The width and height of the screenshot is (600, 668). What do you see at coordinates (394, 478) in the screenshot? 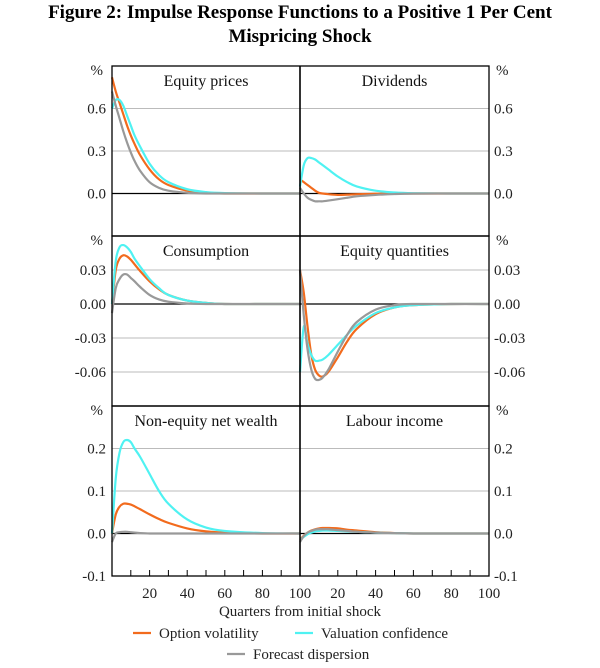
I see `panel-labour-income: Labour income` at bounding box center [394, 478].